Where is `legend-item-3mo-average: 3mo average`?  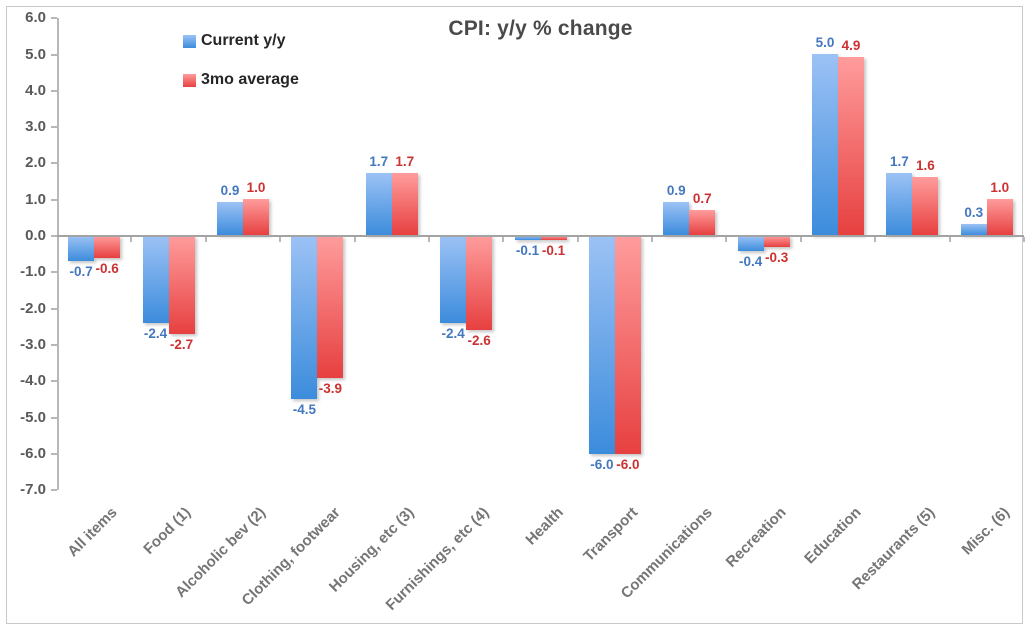
legend-item-3mo-average: 3mo average is located at coordinates (241, 80).